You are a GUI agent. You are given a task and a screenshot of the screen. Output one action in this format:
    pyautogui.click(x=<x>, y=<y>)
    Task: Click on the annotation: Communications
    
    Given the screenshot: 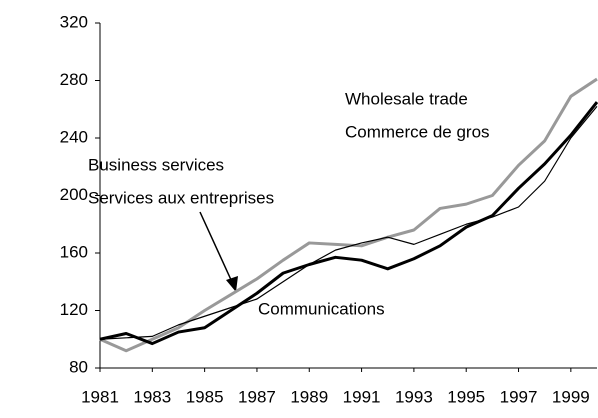 What is the action you would take?
    pyautogui.click(x=321, y=308)
    